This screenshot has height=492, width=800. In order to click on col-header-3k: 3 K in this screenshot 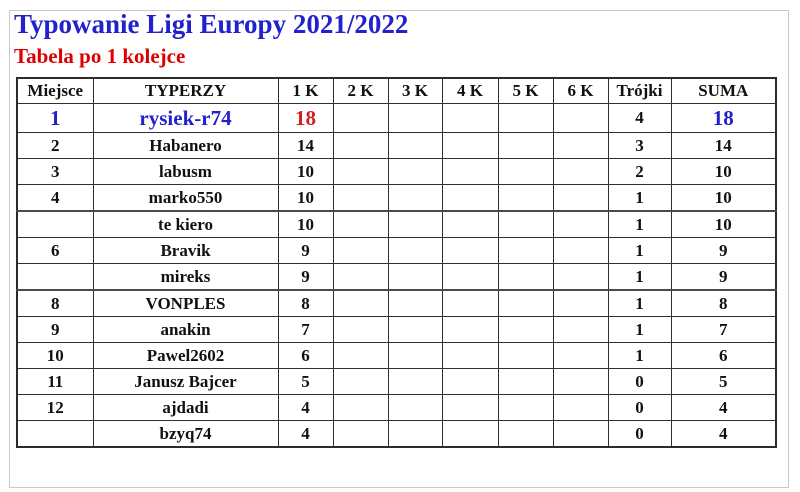, I will do `click(415, 90)`.